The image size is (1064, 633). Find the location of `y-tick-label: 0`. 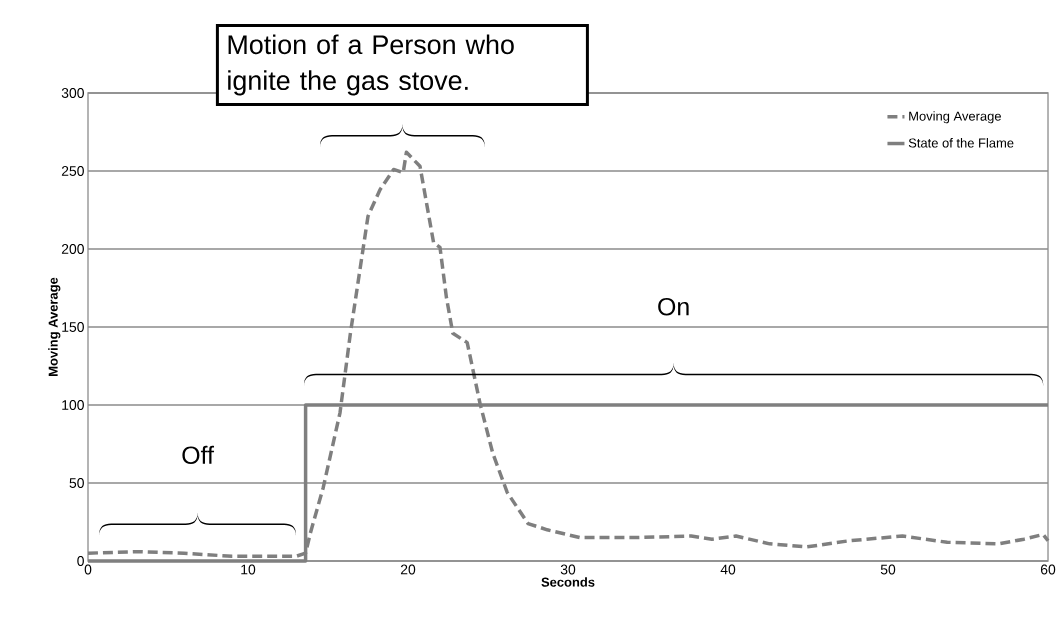

y-tick-label: 0 is located at coordinates (80, 561).